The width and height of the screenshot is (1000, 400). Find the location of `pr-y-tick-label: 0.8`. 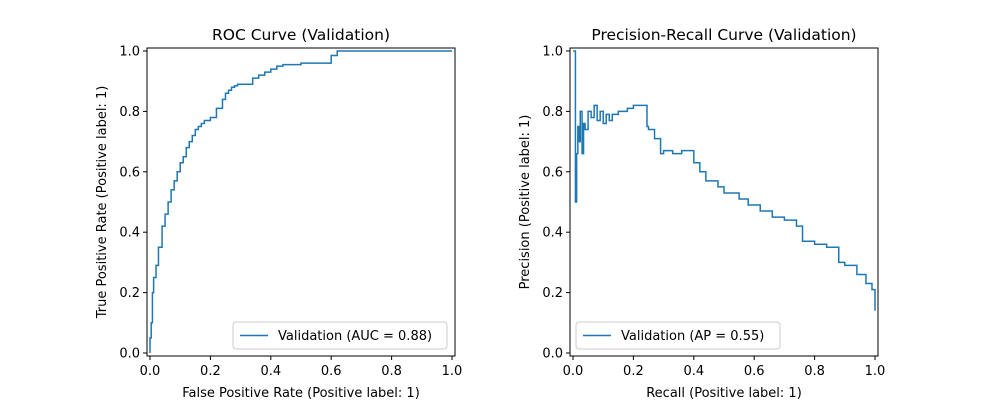

pr-y-tick-label: 0.8 is located at coordinates (552, 112).